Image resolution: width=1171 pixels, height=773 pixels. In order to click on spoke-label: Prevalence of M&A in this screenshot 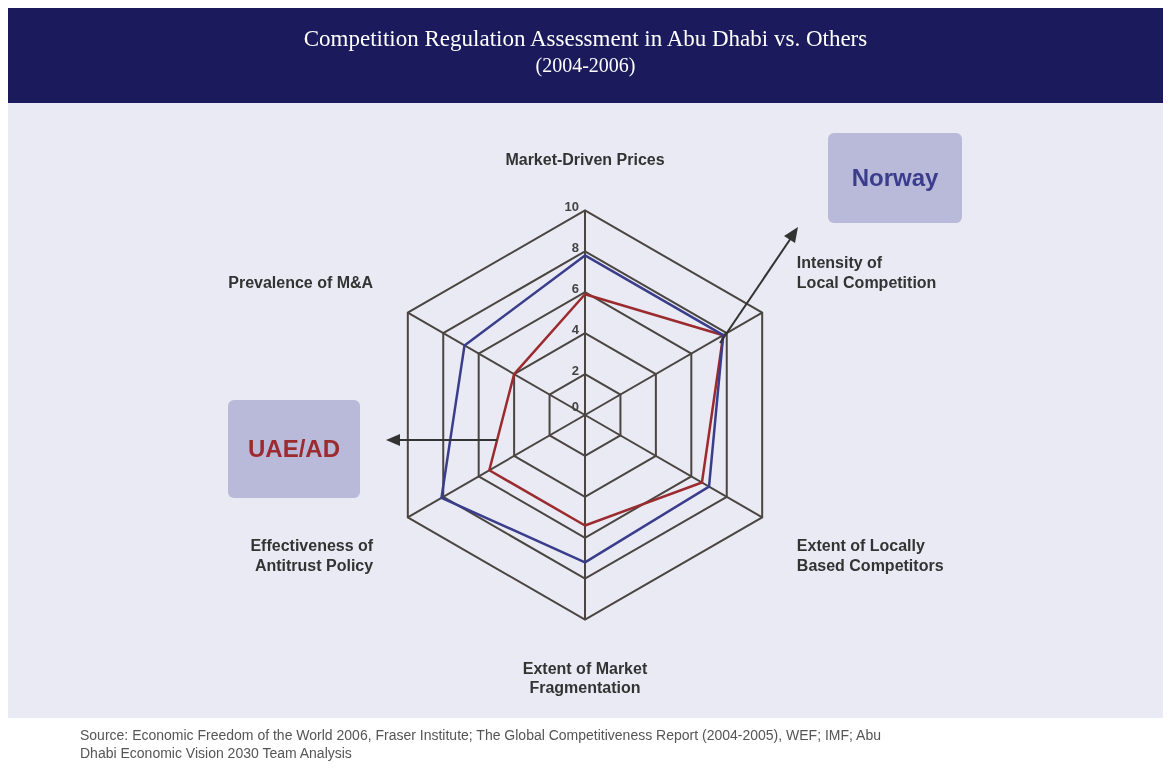, I will do `click(301, 282)`.